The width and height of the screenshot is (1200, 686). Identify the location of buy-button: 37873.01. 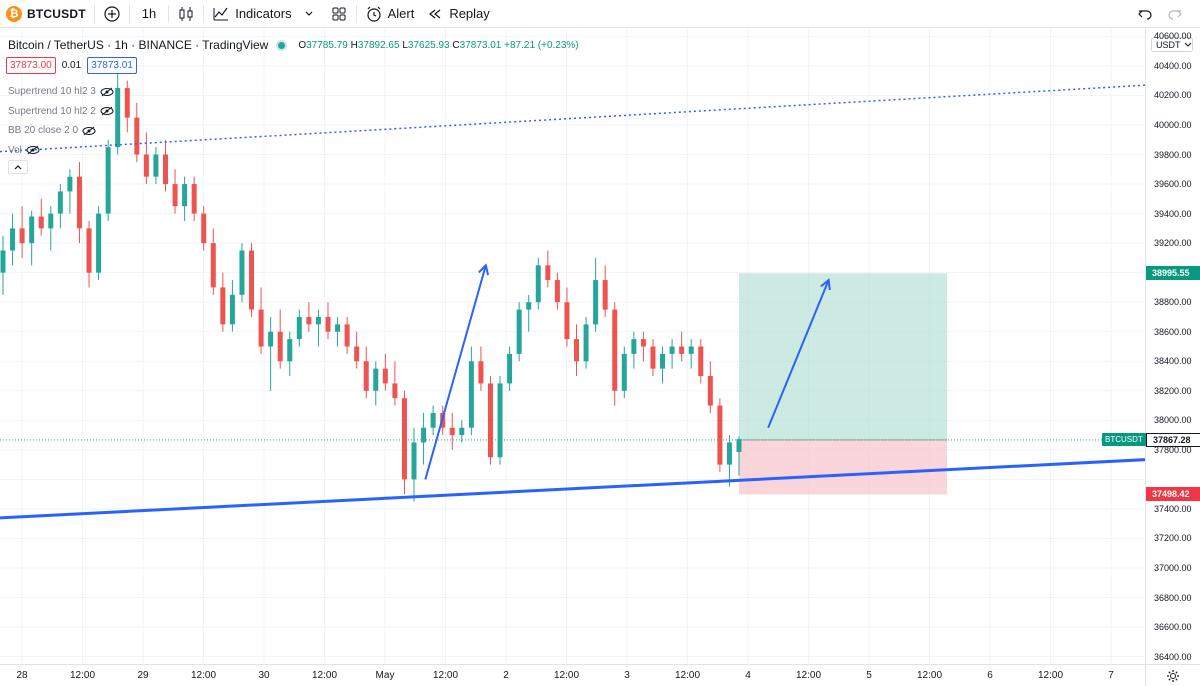
(112, 65).